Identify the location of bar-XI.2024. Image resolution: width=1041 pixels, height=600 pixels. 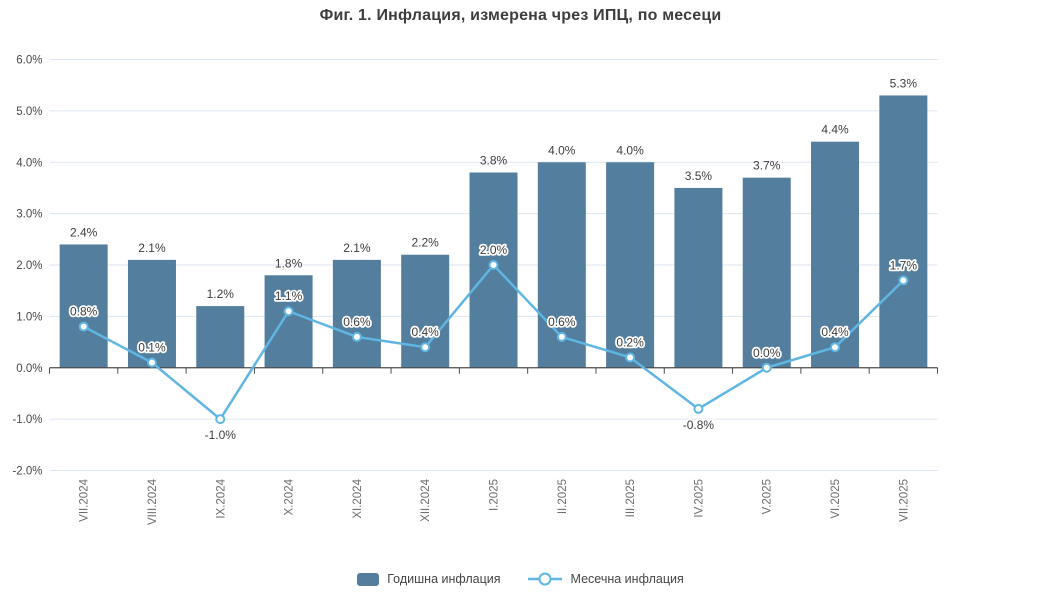
(356, 313).